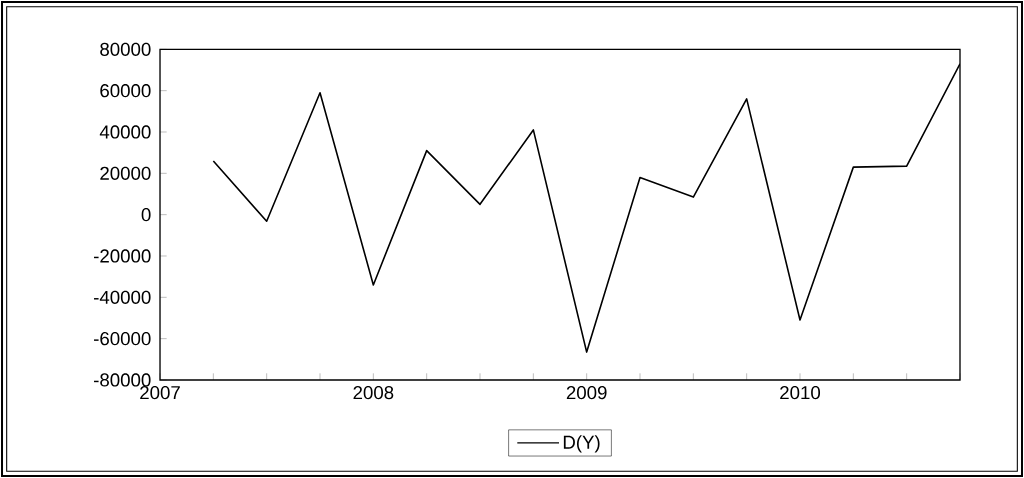 The width and height of the screenshot is (1024, 478). What do you see at coordinates (160, 393) in the screenshot?
I see `x-tick-label: 2007` at bounding box center [160, 393].